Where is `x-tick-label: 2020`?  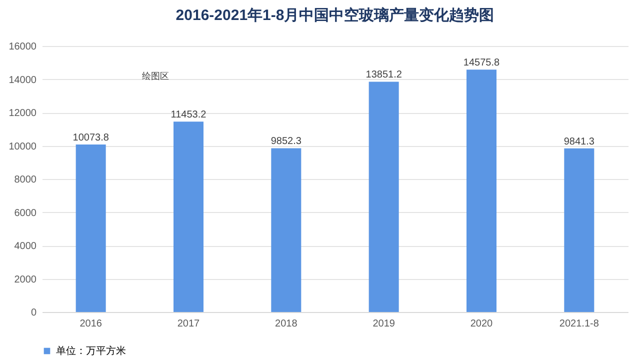
x-tick-label: 2020 is located at coordinates (482, 324).